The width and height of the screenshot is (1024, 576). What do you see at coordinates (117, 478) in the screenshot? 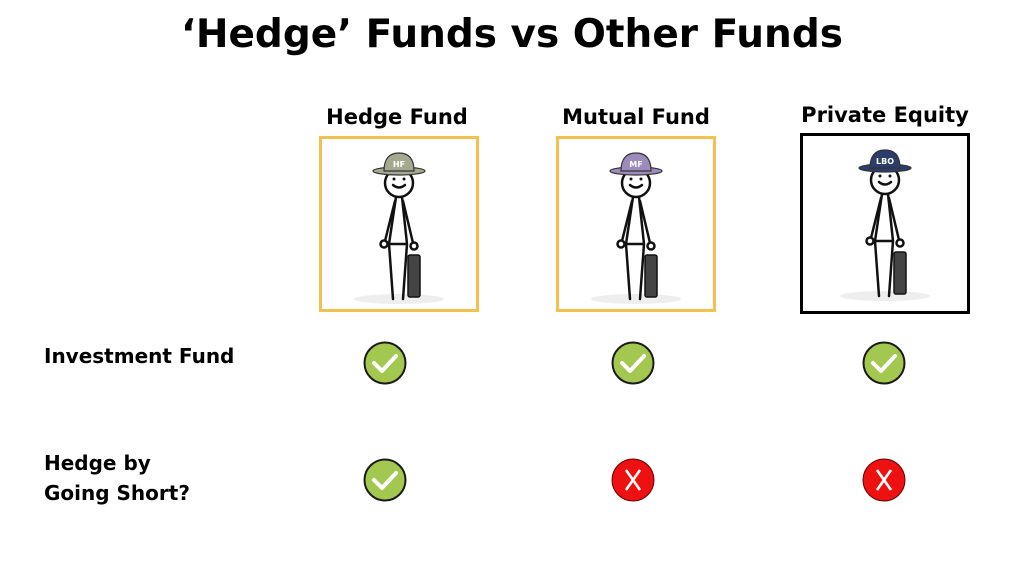
I see `row-label-hedge-by-going-short: Hedge by Going Short?` at bounding box center [117, 478].